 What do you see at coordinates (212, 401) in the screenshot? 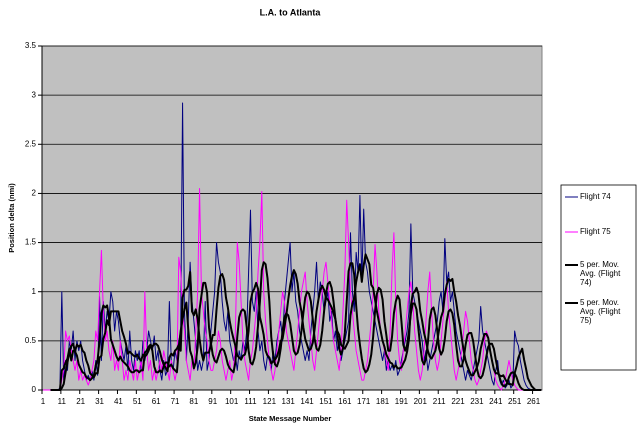
I see `x-tick-label: 91` at bounding box center [212, 401].